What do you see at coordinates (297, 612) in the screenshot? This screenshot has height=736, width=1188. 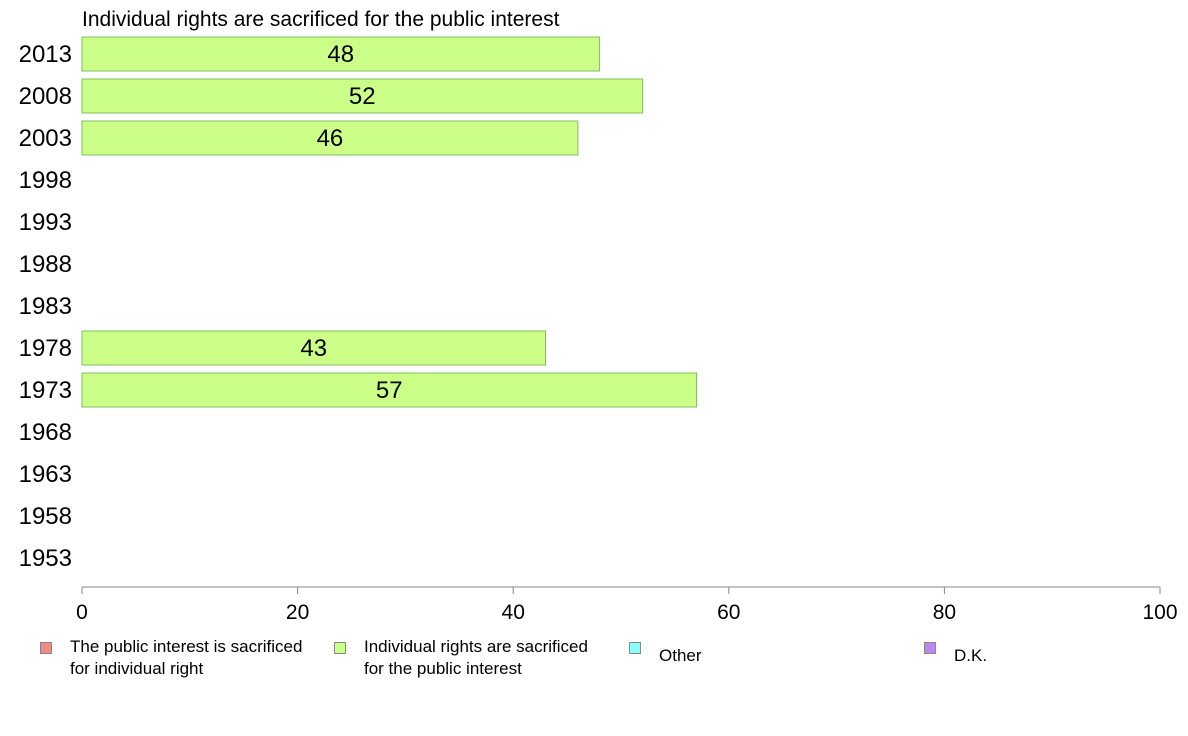 I see `x-tick-label: 20` at bounding box center [297, 612].